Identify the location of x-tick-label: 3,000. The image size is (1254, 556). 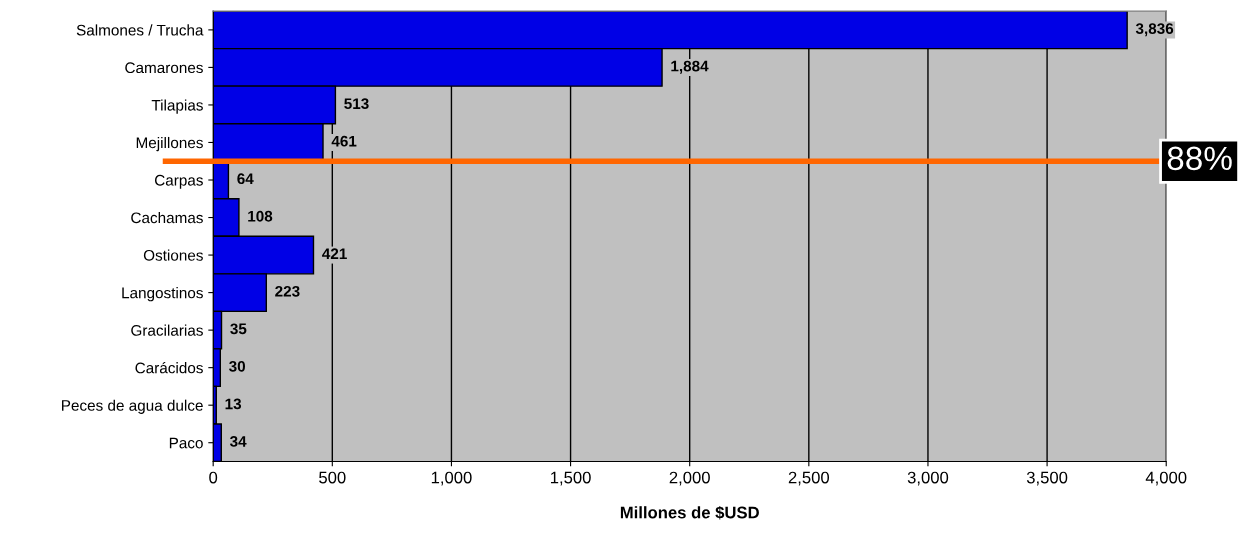
(928, 478).